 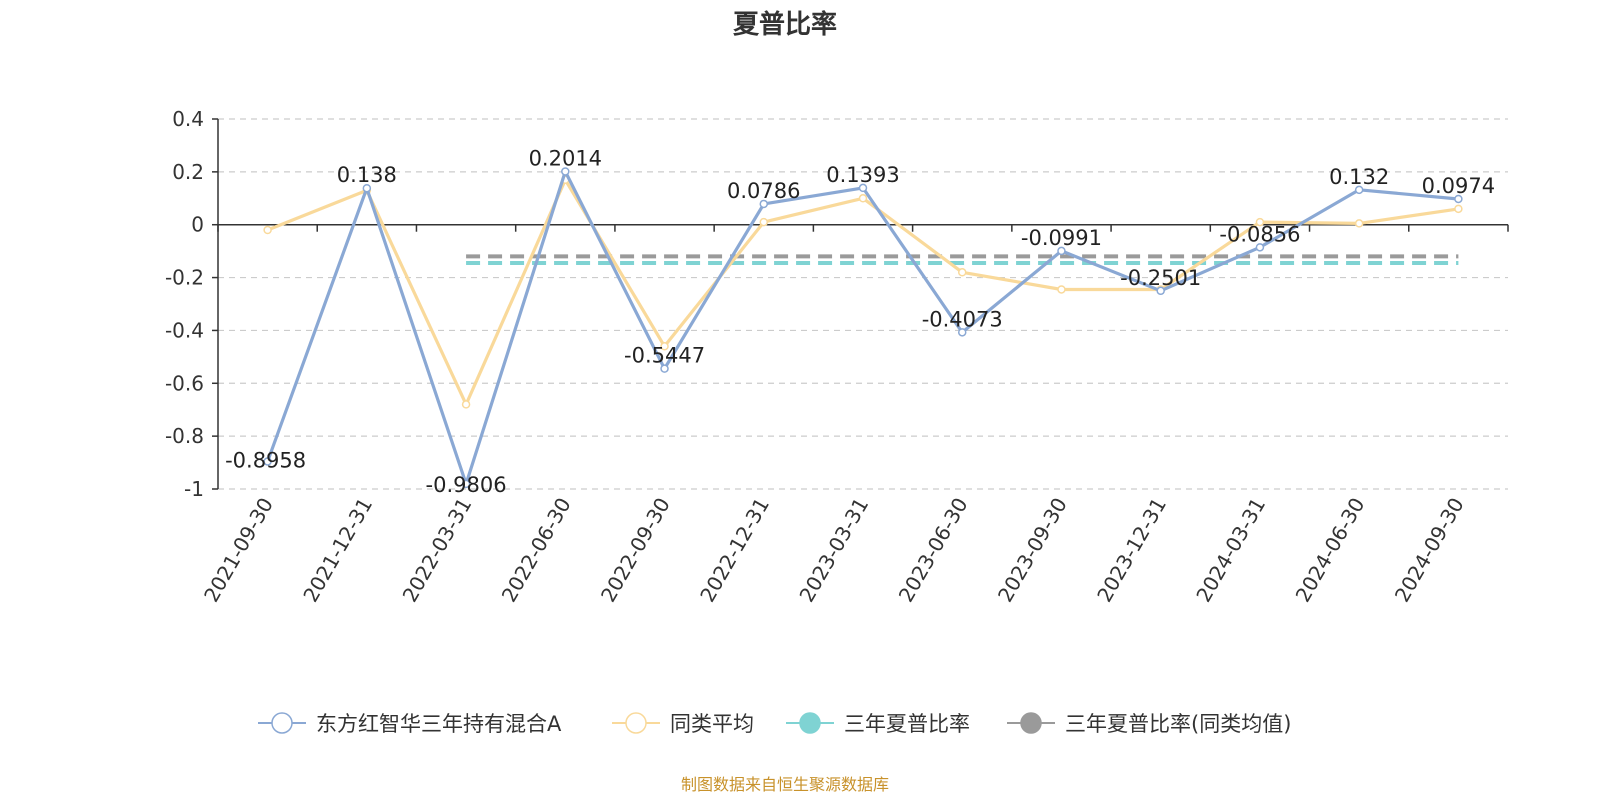 What do you see at coordinates (862, 175) in the screenshot?
I see `data-label: 0.1393` at bounding box center [862, 175].